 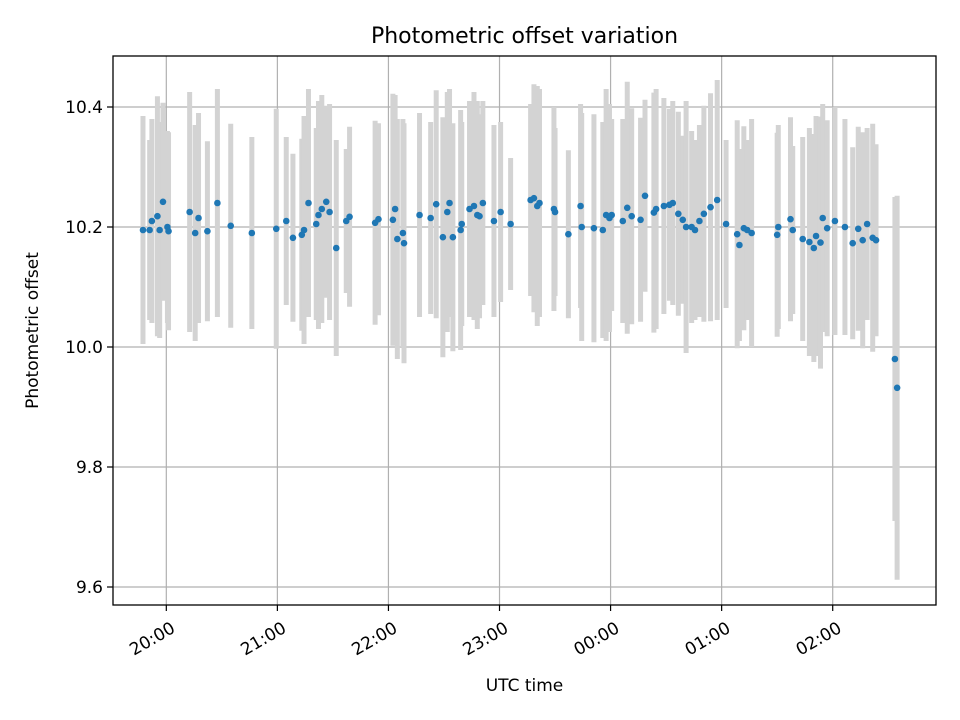 What do you see at coordinates (33, 330) in the screenshot?
I see `y-axis-label: Photometric offset` at bounding box center [33, 330].